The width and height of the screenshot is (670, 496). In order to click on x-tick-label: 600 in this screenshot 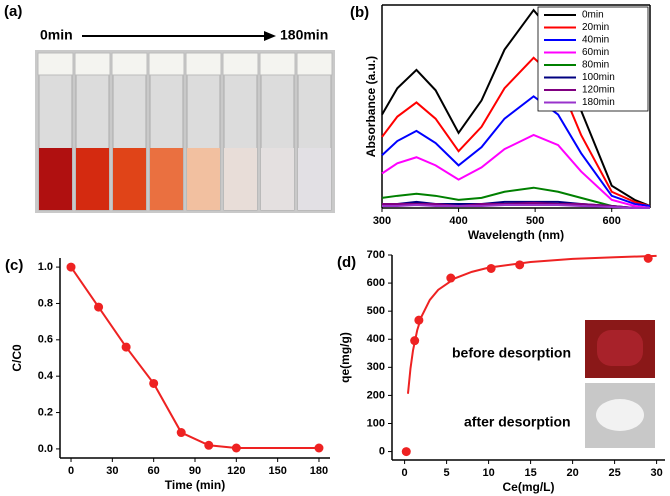, I will do `click(612, 221)`.